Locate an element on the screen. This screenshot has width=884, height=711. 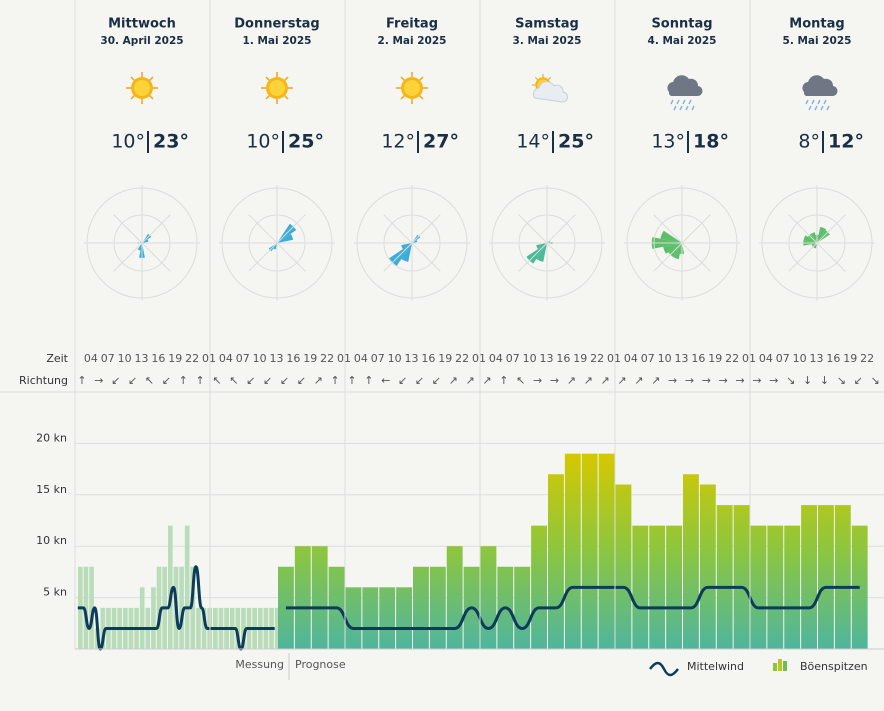
day-date: 1. Mai 2025 is located at coordinates (277, 41).